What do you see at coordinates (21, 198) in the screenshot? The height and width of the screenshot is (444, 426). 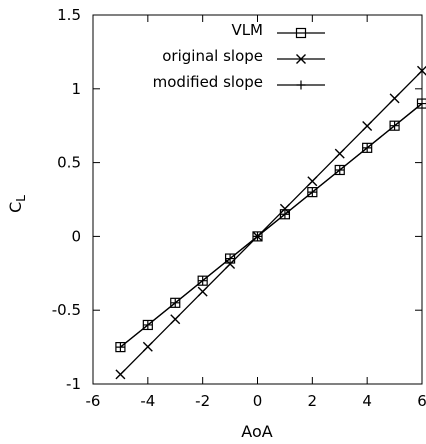 I see `y-axis-title-subscript: L` at bounding box center [21, 198].